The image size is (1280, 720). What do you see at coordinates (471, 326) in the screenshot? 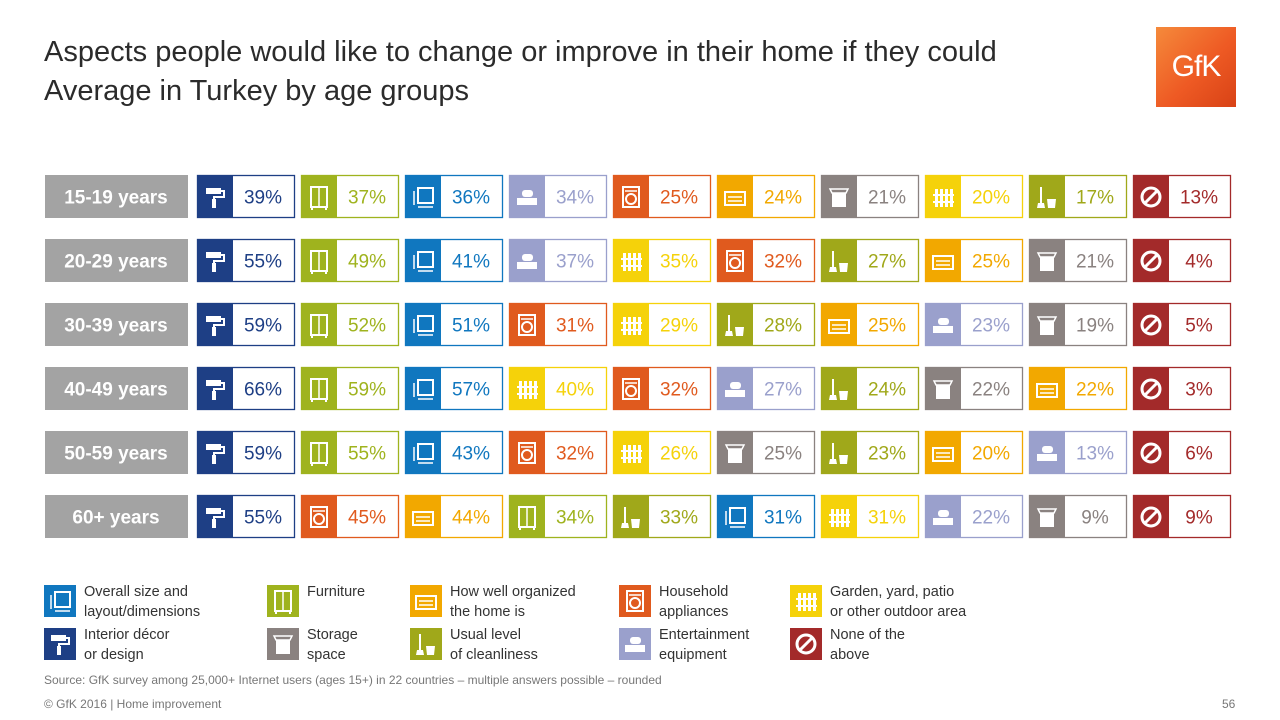
I see `cell-value: 51%` at bounding box center [471, 326].